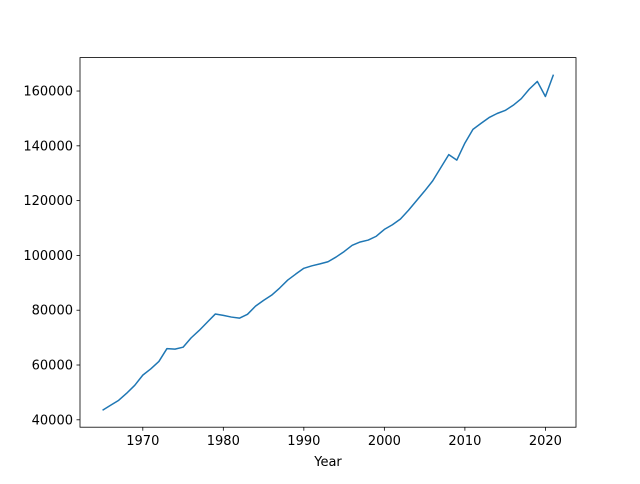 Image resolution: width=640 pixels, height=484 pixels. What do you see at coordinates (384, 441) in the screenshot?
I see `x-tick-label: 2000` at bounding box center [384, 441].